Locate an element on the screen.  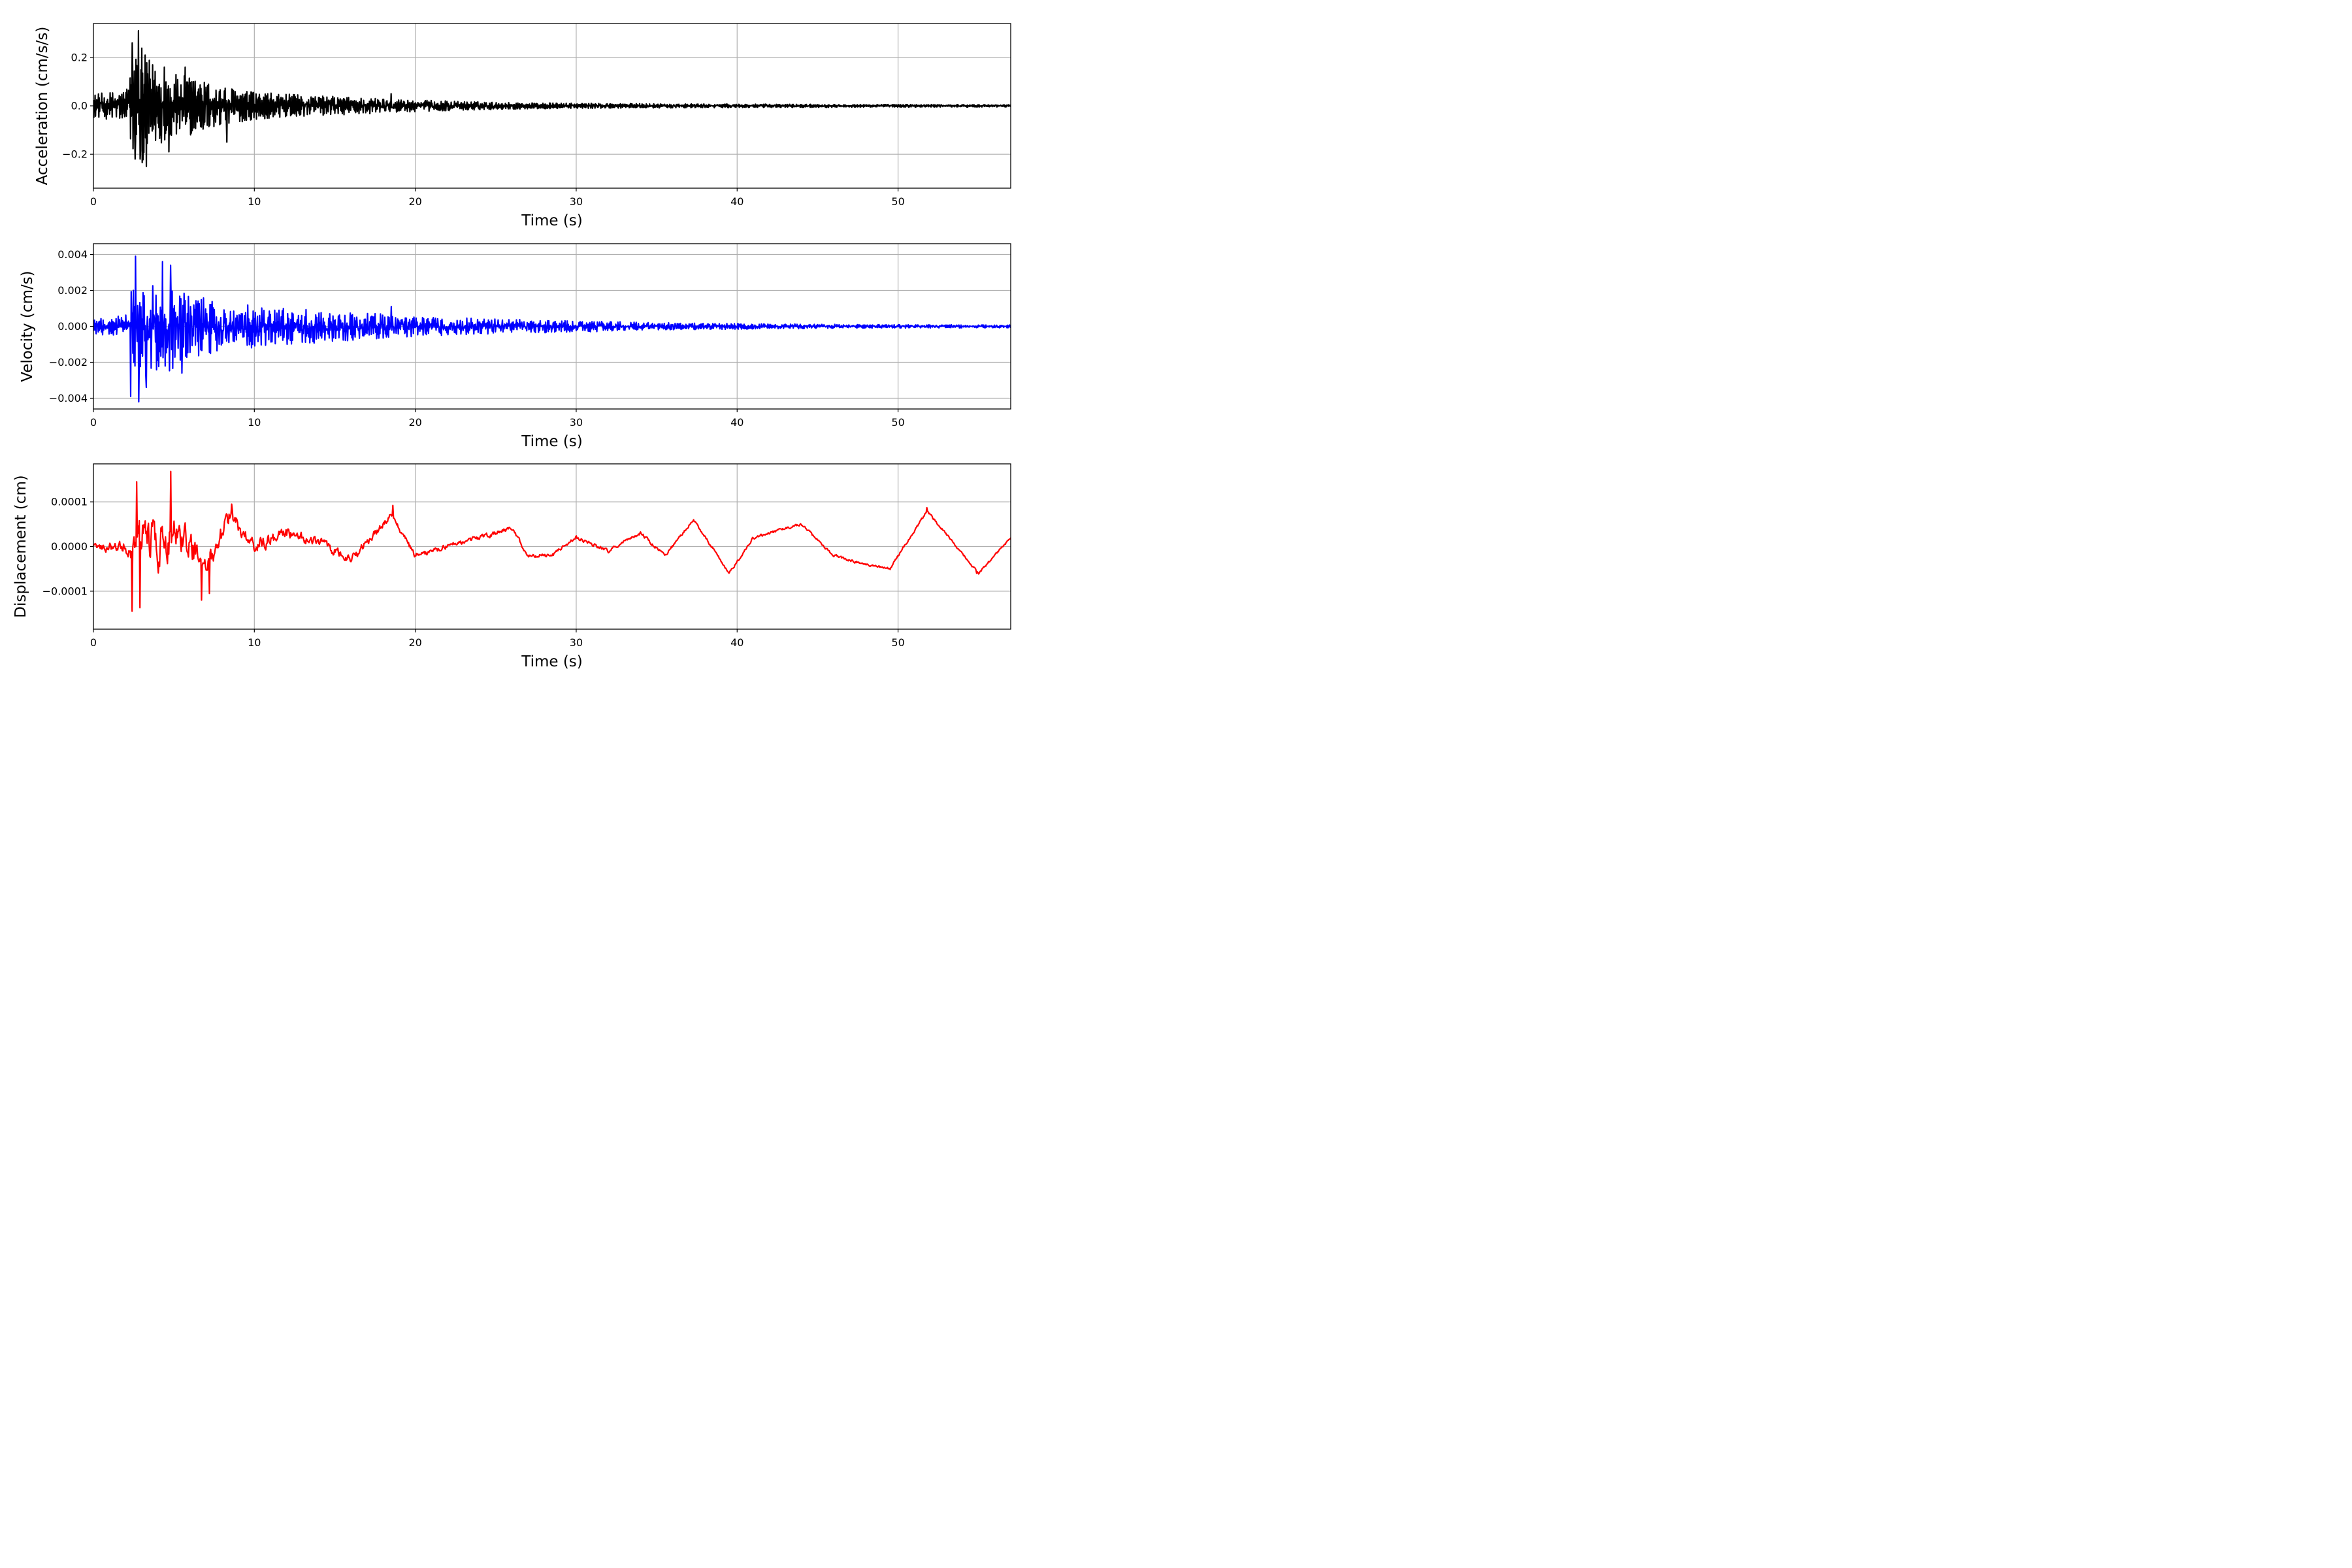
y-tick-label: 0.0000 is located at coordinates (69, 546).